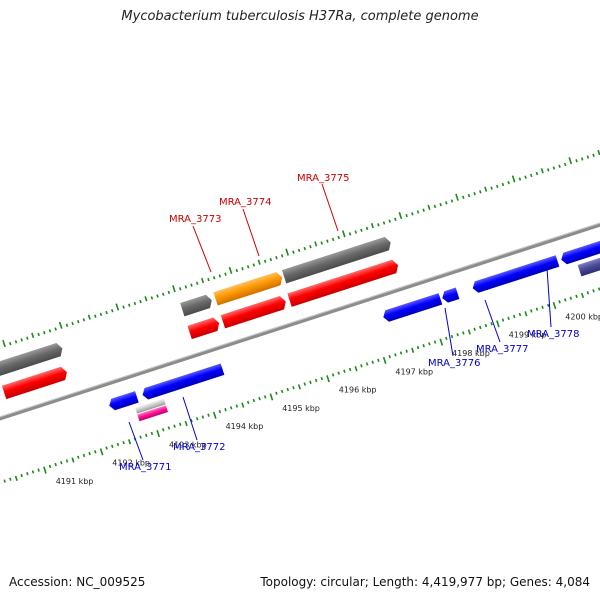 Image resolution: width=600 pixels, height=600 pixels. What do you see at coordinates (301, 408) in the screenshot?
I see `tick-label: 4195 kbp` at bounding box center [301, 408].